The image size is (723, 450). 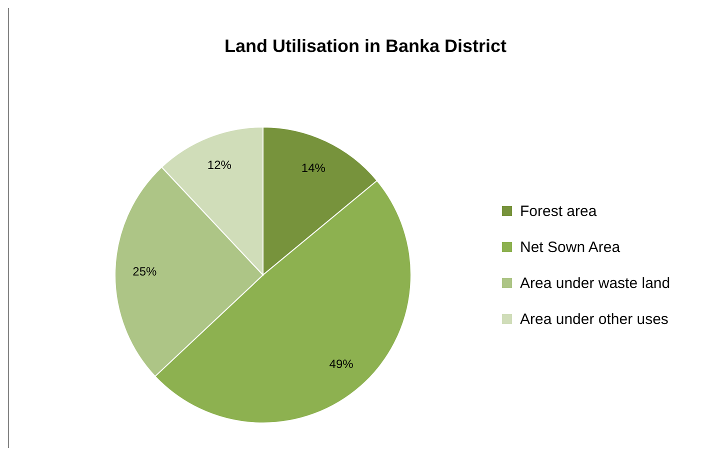 What do you see at coordinates (313, 167) in the screenshot?
I see `data-label: 14%` at bounding box center [313, 167].